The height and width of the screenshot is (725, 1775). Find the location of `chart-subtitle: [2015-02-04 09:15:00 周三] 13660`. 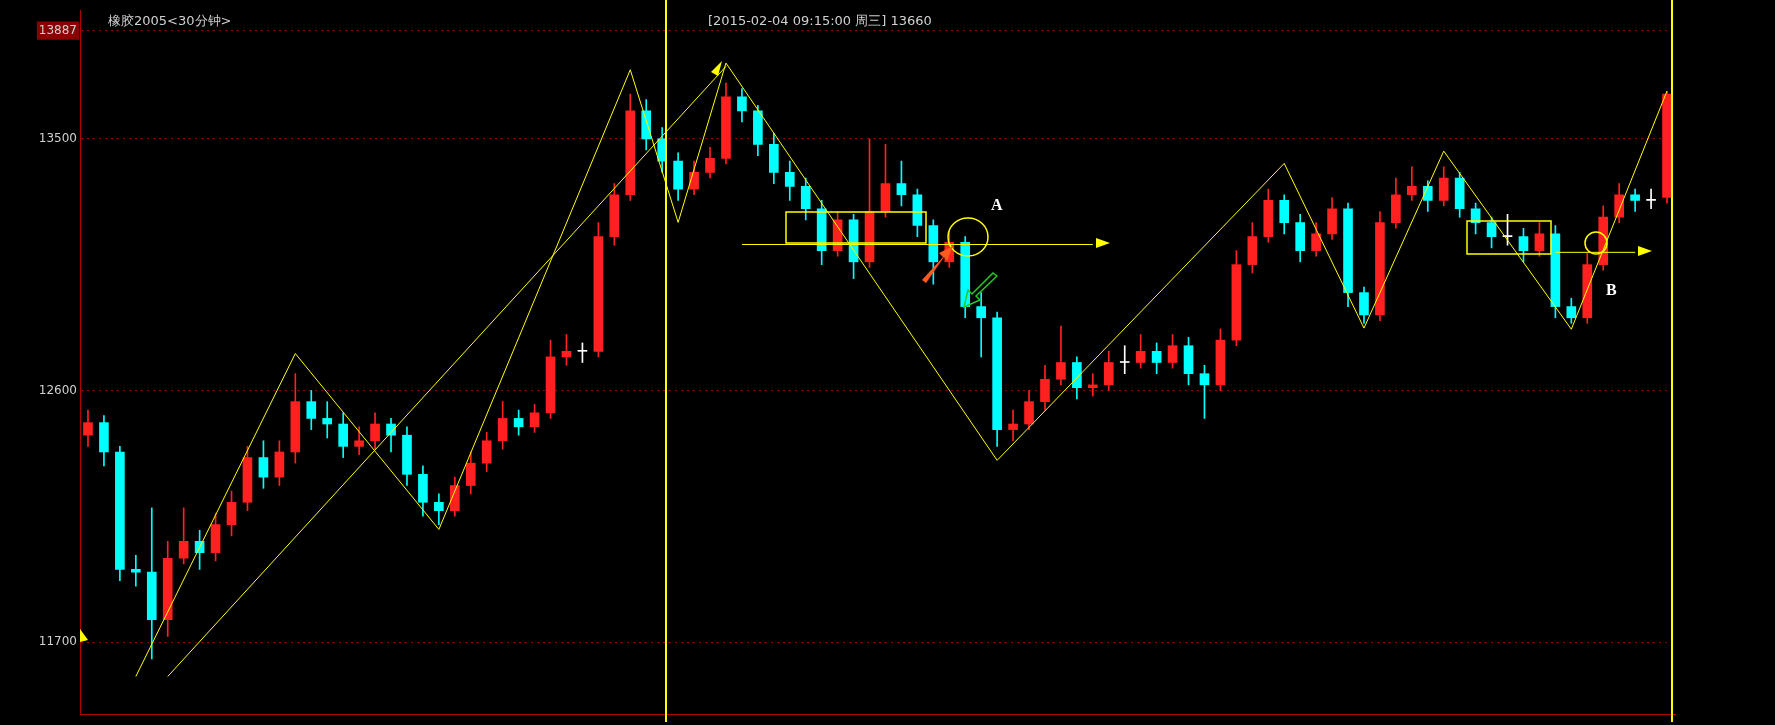

chart-subtitle: [2015-02-04 09:15:00 周三] 13660 is located at coordinates (820, 21).